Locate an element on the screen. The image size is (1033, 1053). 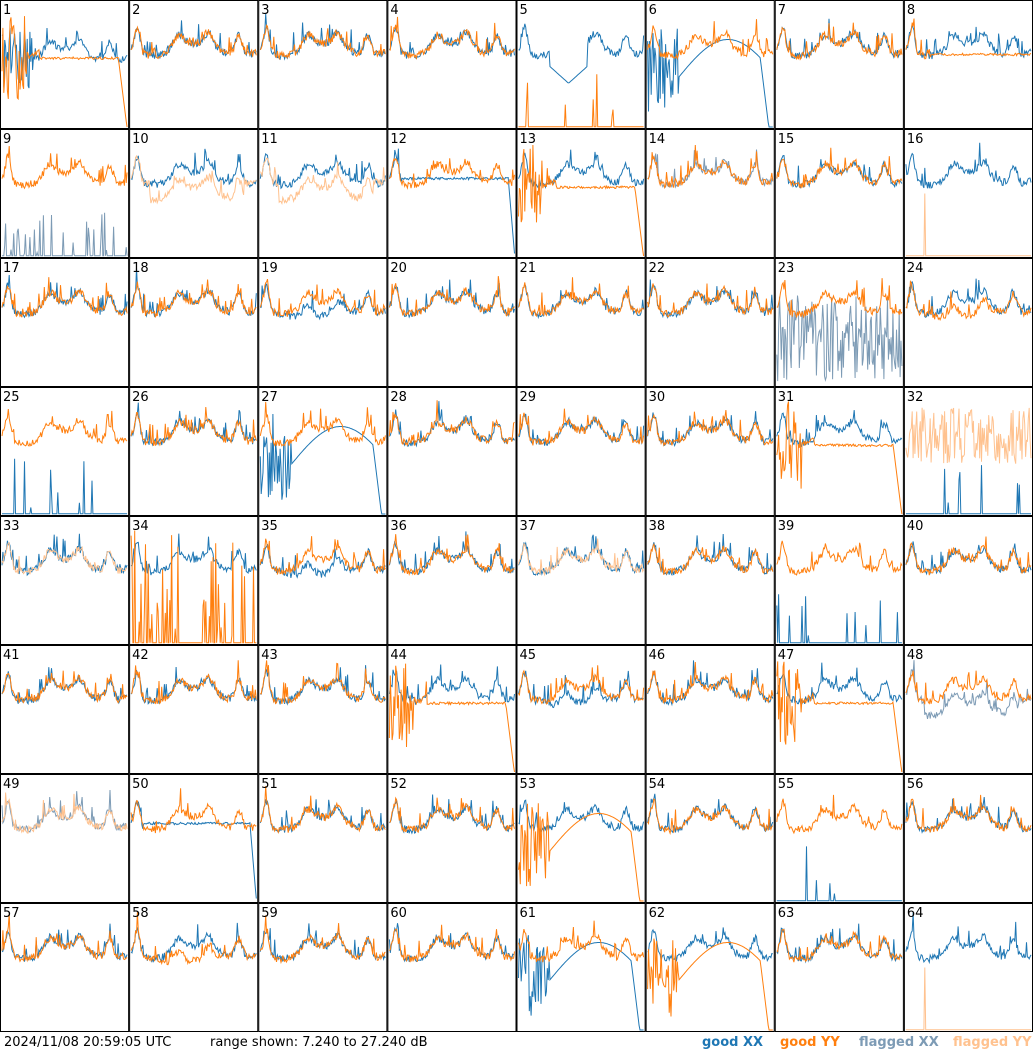
legend-good-xx: good XX is located at coordinates (733, 1042).